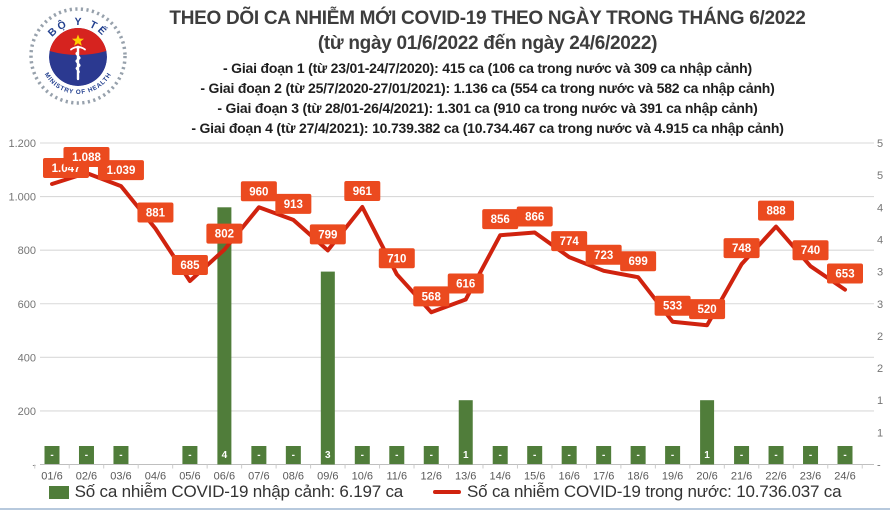 This screenshot has height=513, width=890. What do you see at coordinates (190, 455) in the screenshot?
I see `bar-05/6` at bounding box center [190, 455].